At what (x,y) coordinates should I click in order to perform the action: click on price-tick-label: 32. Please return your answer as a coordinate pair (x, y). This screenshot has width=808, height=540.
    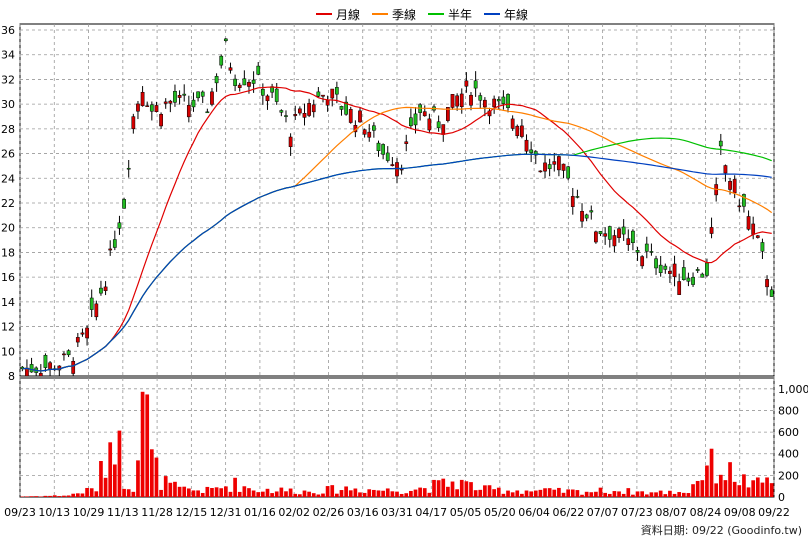
    Looking at the image, I should click on (8, 79).